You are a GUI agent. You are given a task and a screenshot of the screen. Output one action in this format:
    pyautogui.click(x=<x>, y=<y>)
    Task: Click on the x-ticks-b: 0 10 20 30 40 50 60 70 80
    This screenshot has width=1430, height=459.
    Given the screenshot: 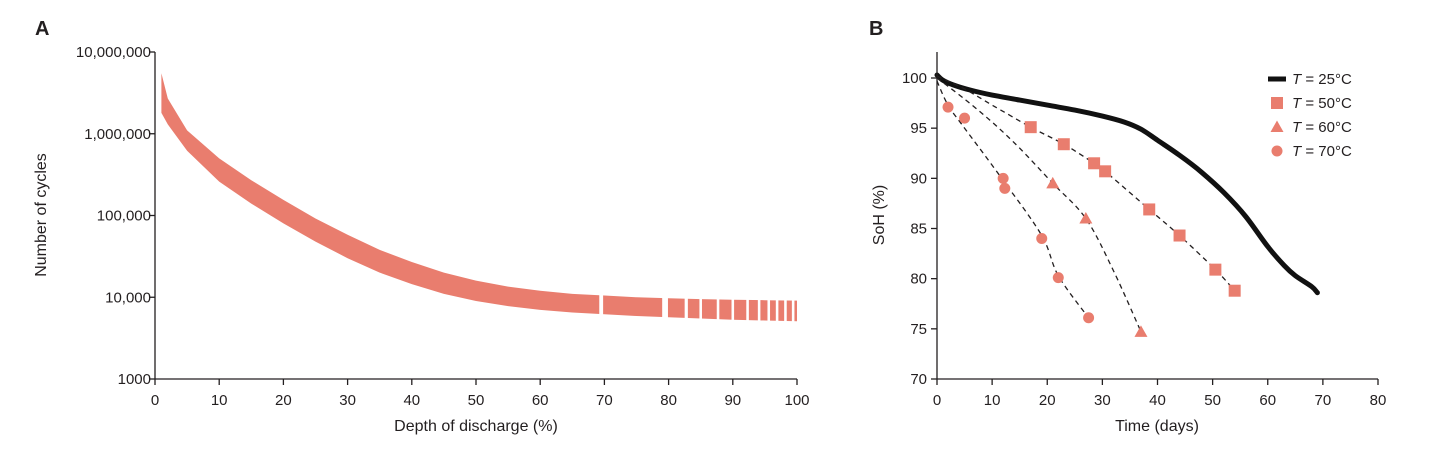 What is the action you would take?
    pyautogui.click(x=1160, y=394)
    